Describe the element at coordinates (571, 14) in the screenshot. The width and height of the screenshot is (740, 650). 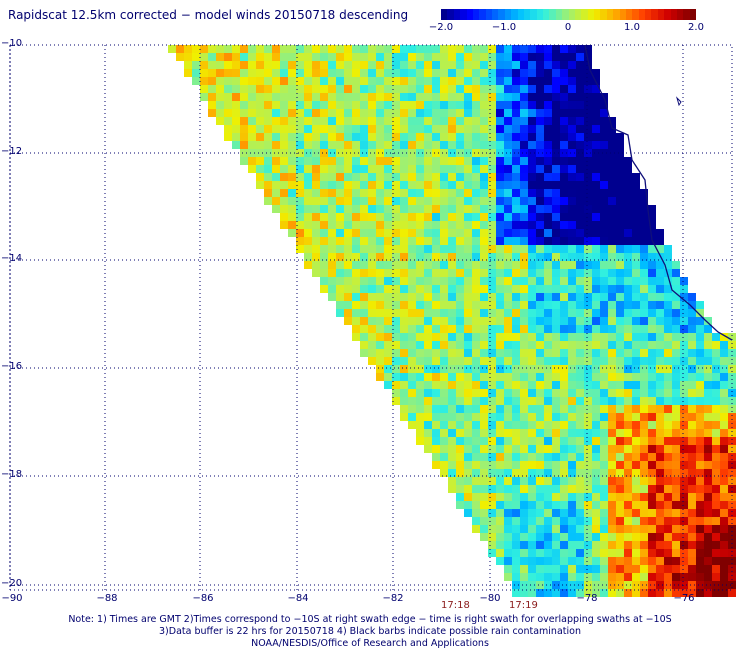
I see `colorbar-segment` at that location.